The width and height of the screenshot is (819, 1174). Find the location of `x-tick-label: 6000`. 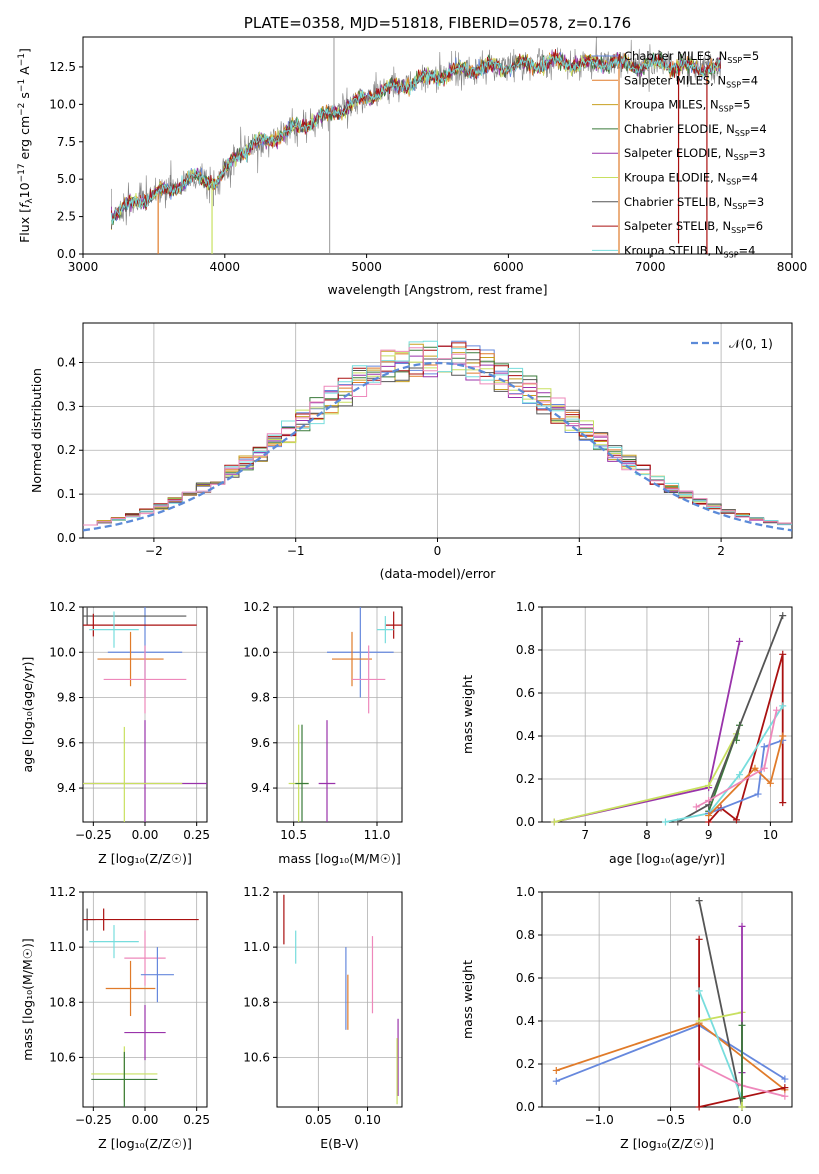

x-tick-label: 6000 is located at coordinates (508, 267).